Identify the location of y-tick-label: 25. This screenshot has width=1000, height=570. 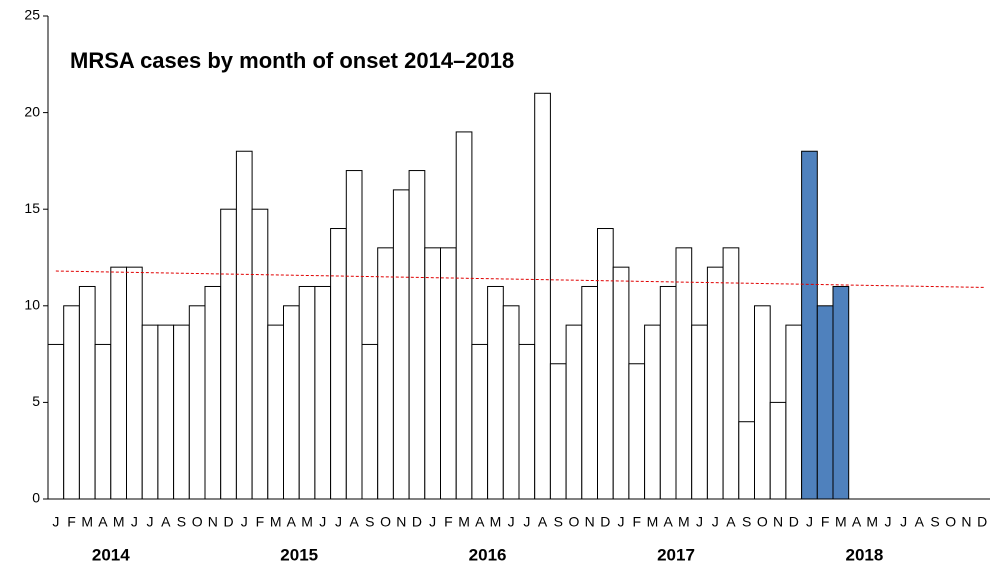
(32, 15).